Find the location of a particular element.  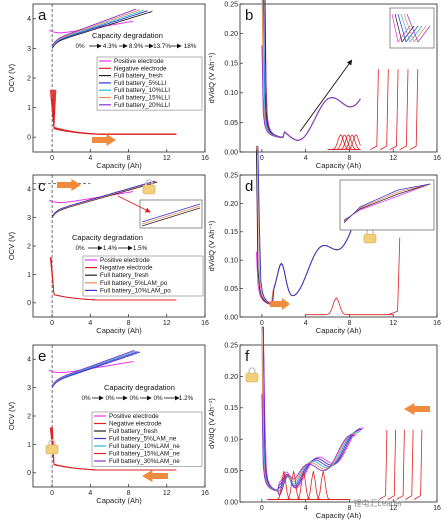

degradation-step: 8.9% is located at coordinates (136, 46).